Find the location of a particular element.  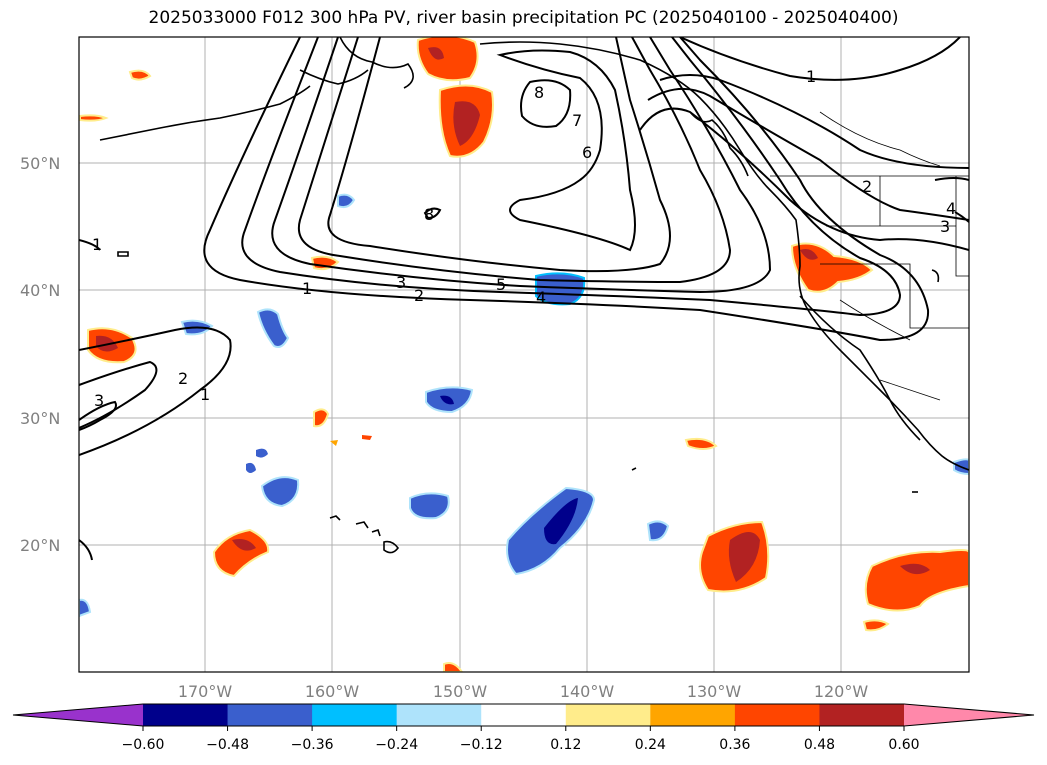

lat-tick-label: 30°N is located at coordinates (40, 418).